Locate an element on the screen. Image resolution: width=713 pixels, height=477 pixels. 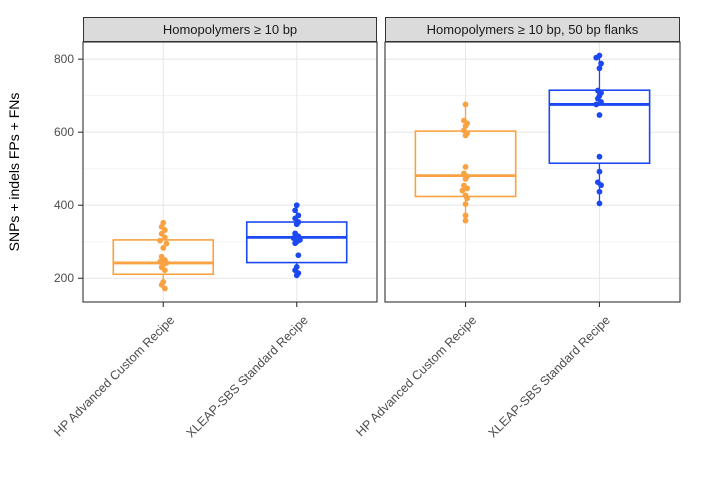
y-axis-title: SNPs + indels FPs + FNs is located at coordinates (14, 172).